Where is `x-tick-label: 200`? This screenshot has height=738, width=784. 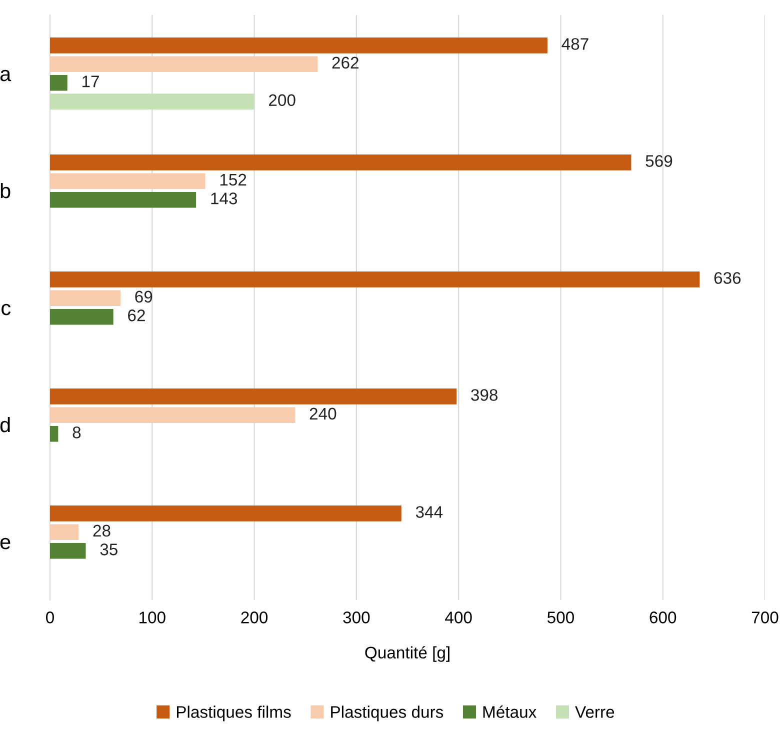
x-tick-label: 200 is located at coordinates (254, 618).